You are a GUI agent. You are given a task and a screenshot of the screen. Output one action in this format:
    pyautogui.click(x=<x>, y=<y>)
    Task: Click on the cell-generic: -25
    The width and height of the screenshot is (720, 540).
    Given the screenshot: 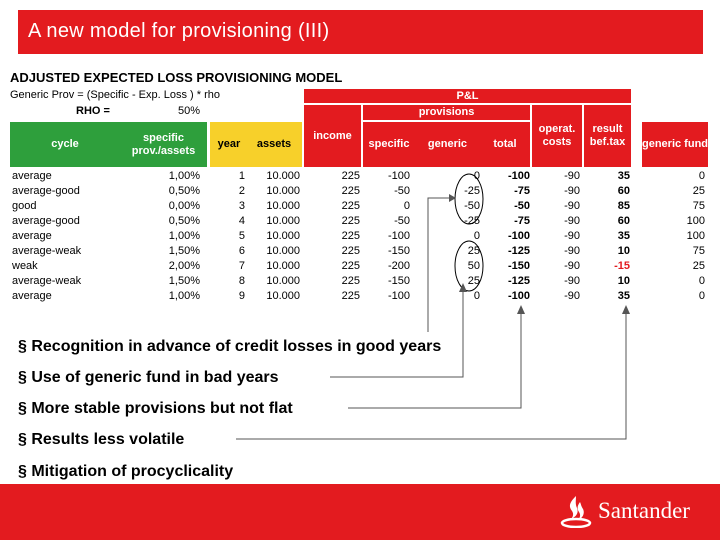 What is the action you would take?
    pyautogui.click(x=472, y=191)
    